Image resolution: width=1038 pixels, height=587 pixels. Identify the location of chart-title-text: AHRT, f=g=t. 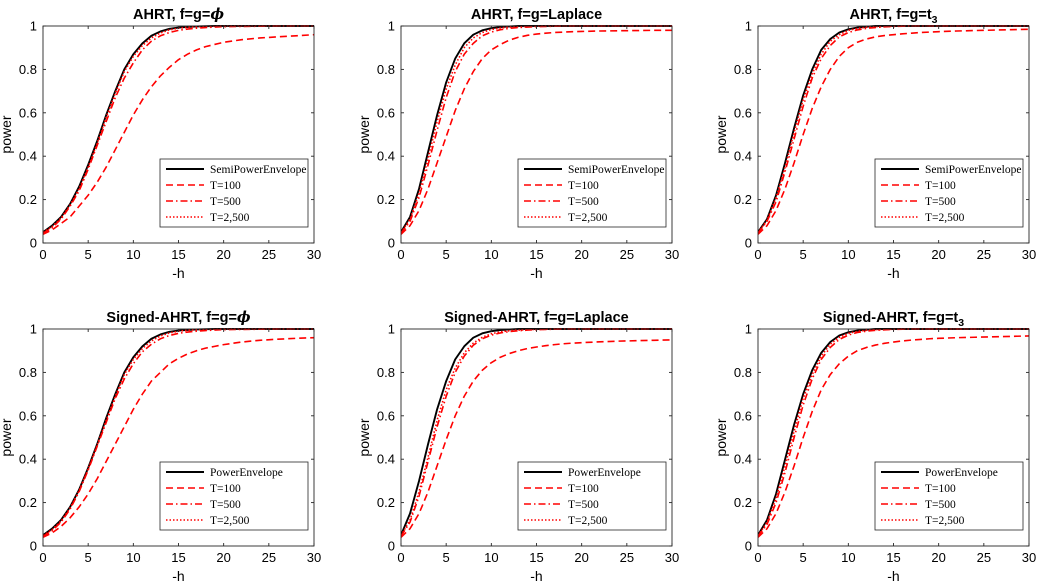
(890, 15).